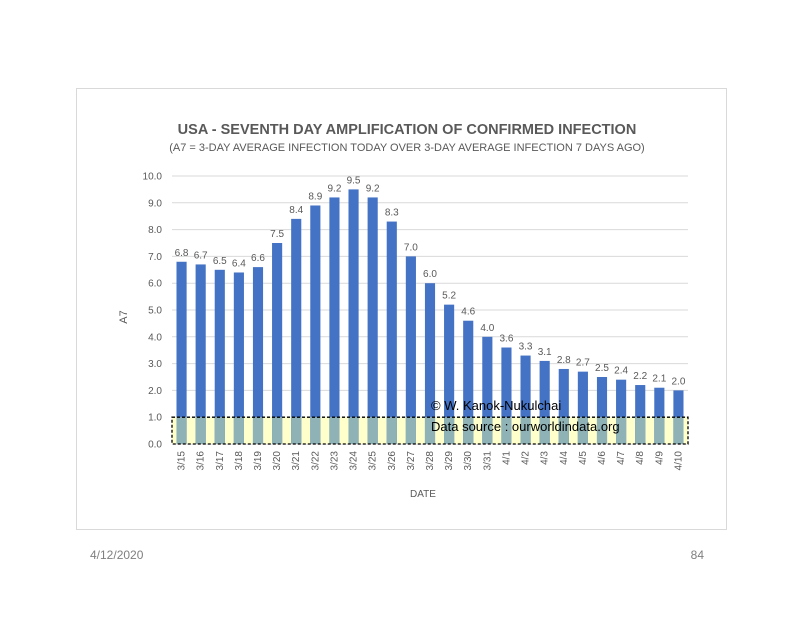  Describe the element at coordinates (526, 458) in the screenshot. I see `x-tick-label: 4/2` at that location.